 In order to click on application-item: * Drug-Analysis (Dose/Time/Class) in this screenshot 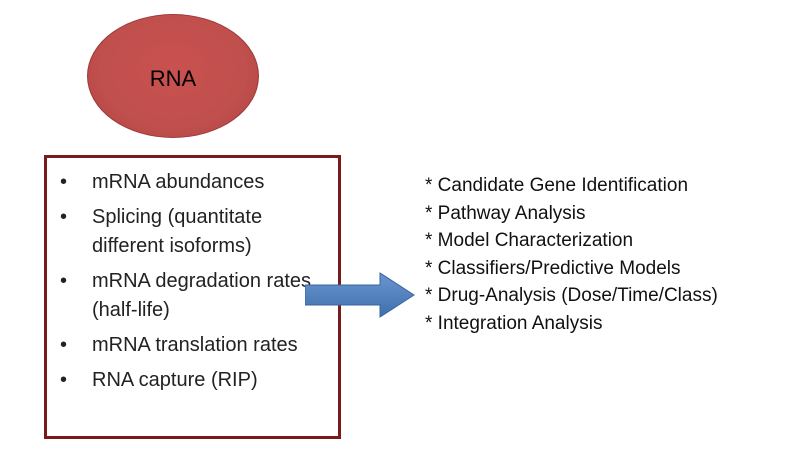, I will do `click(571, 295)`.